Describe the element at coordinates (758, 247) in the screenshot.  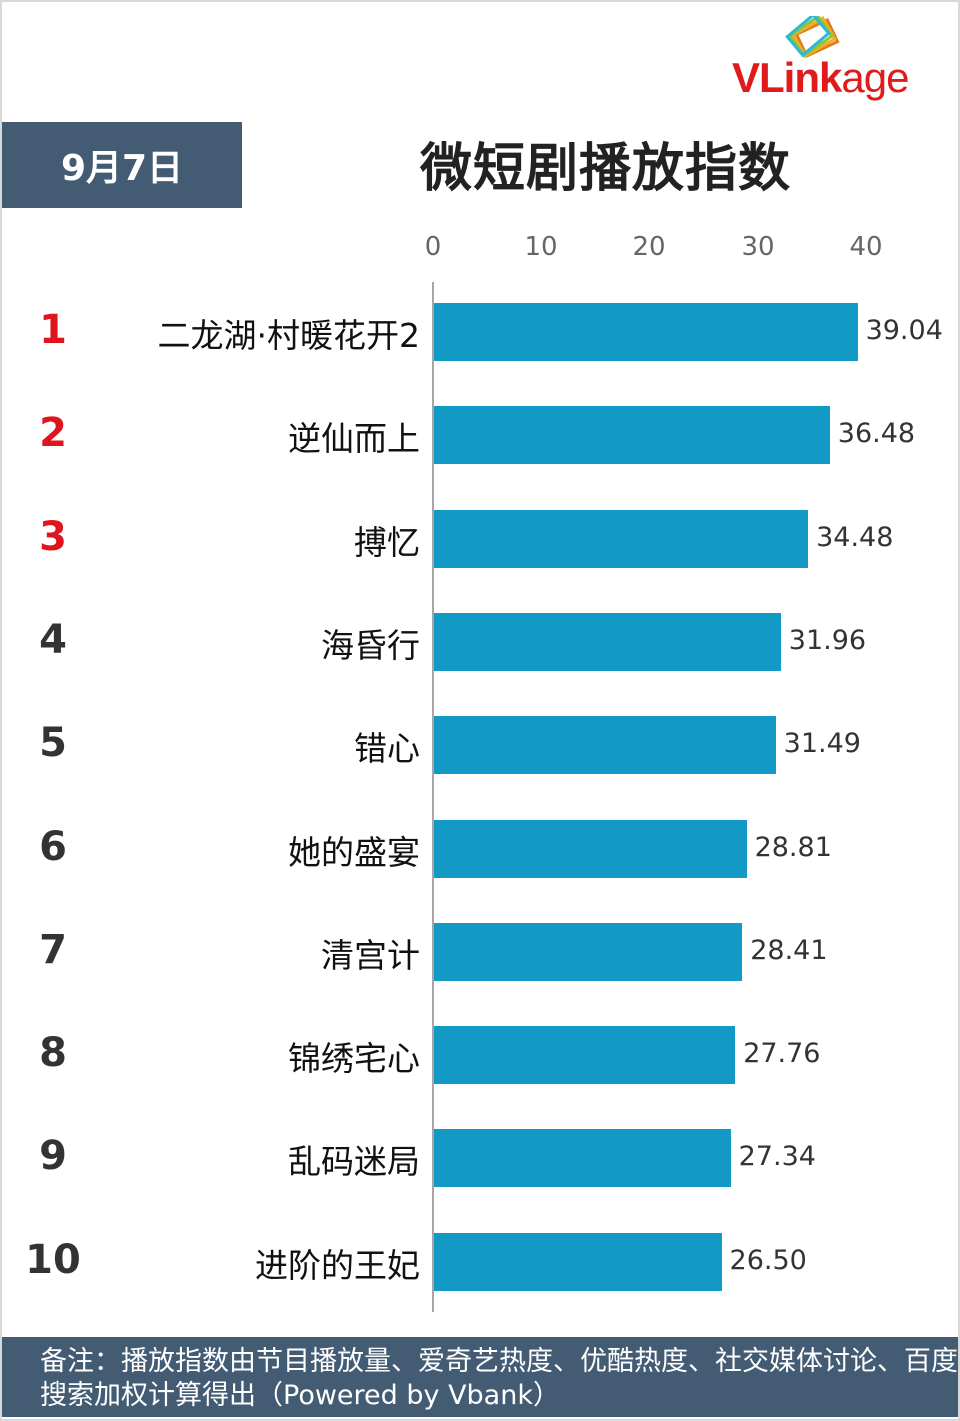
I see `tick-label: 30` at that location.